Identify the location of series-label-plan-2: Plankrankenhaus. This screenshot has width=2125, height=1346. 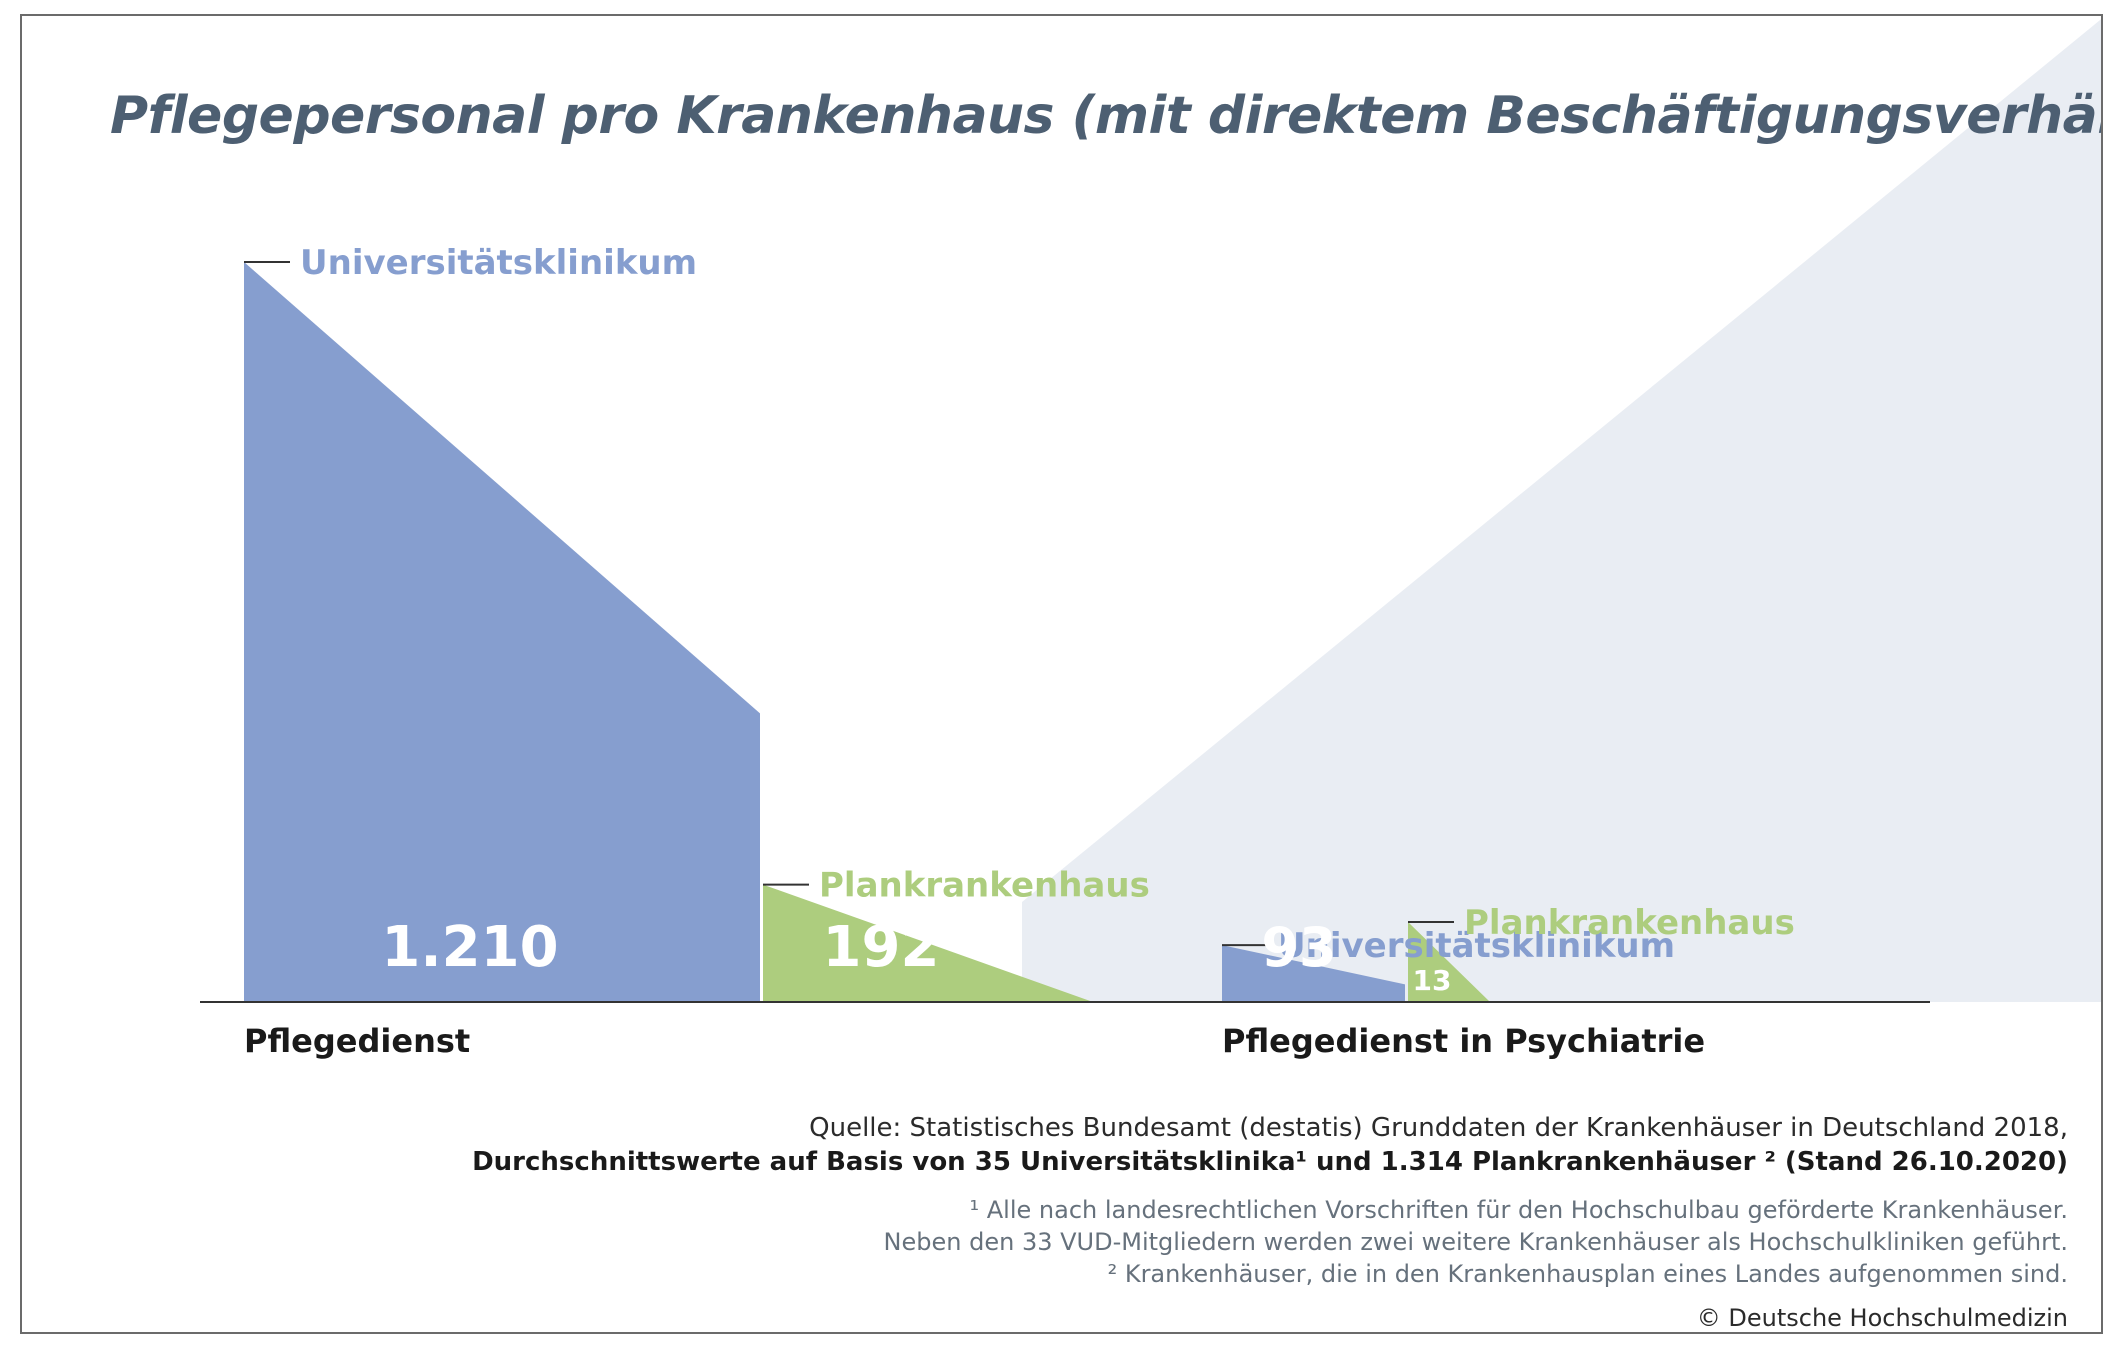
(1629, 923).